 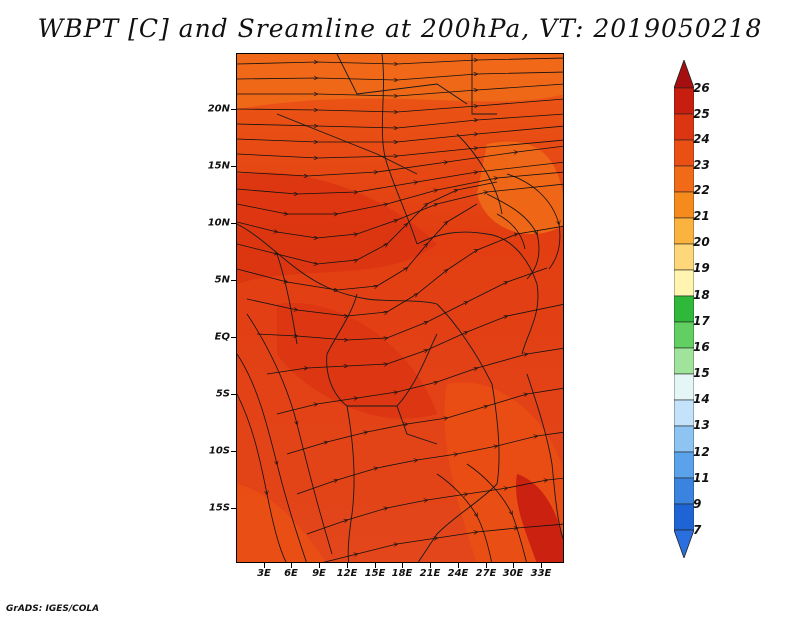 I want to click on colorbar-label: 18, so click(x=701, y=295).